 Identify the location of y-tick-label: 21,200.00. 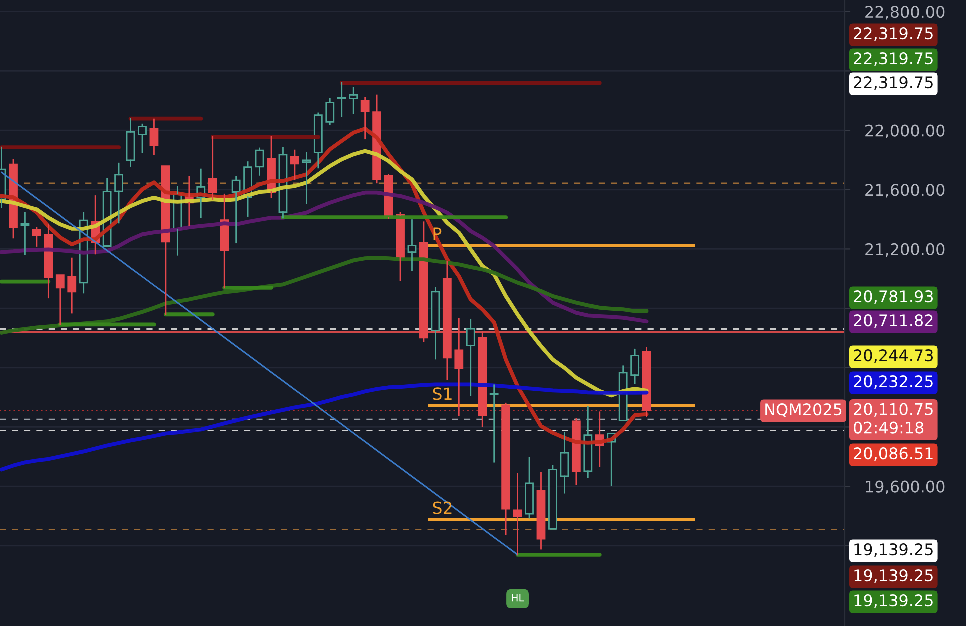
(905, 250).